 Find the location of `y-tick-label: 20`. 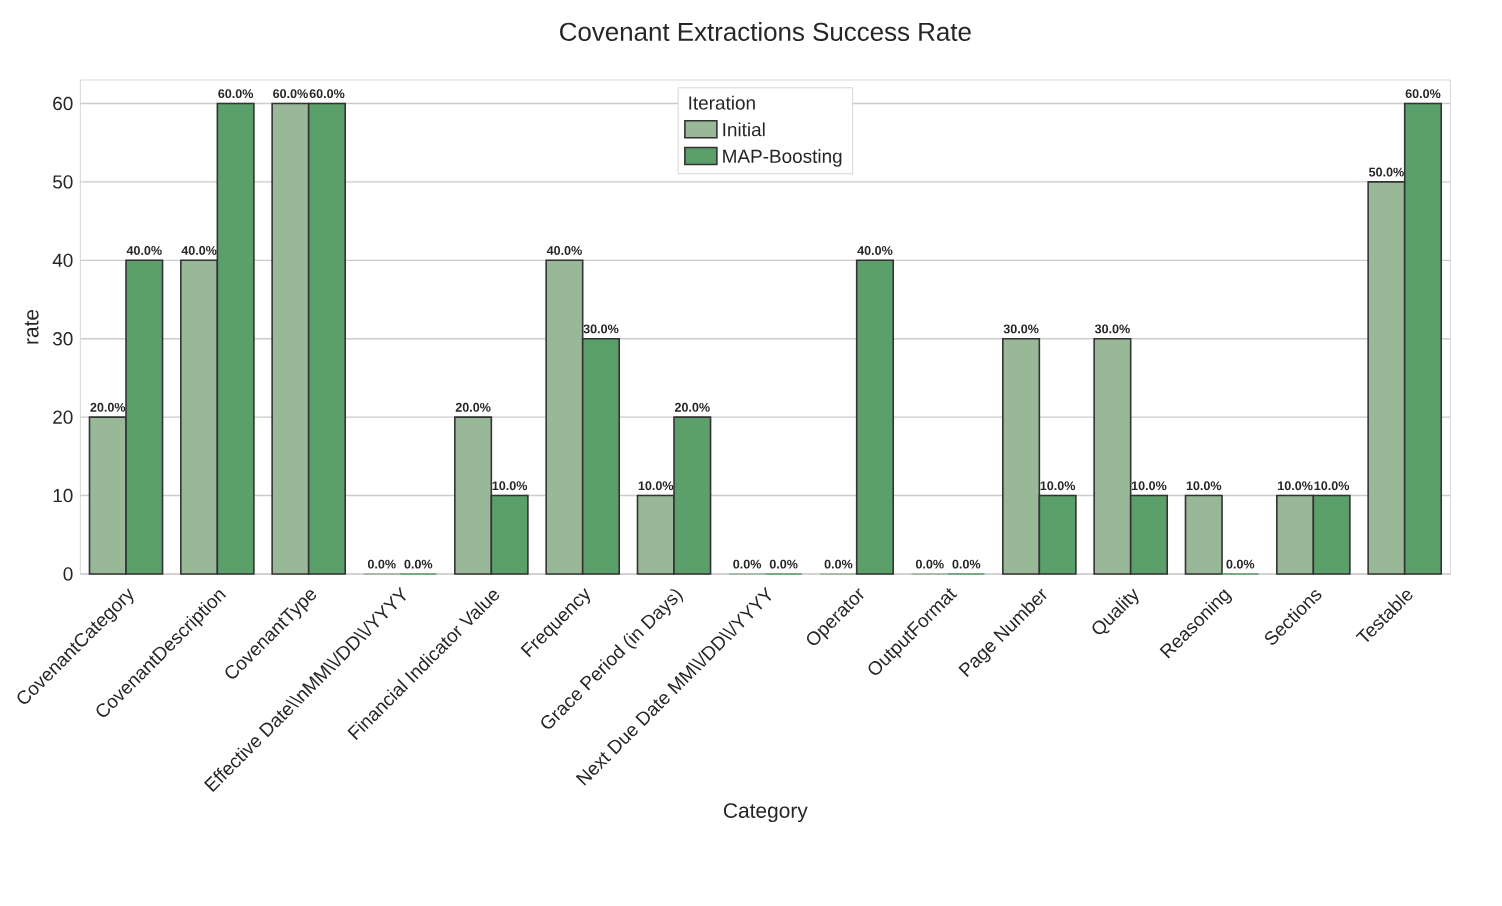

y-tick-label: 20 is located at coordinates (63, 417).